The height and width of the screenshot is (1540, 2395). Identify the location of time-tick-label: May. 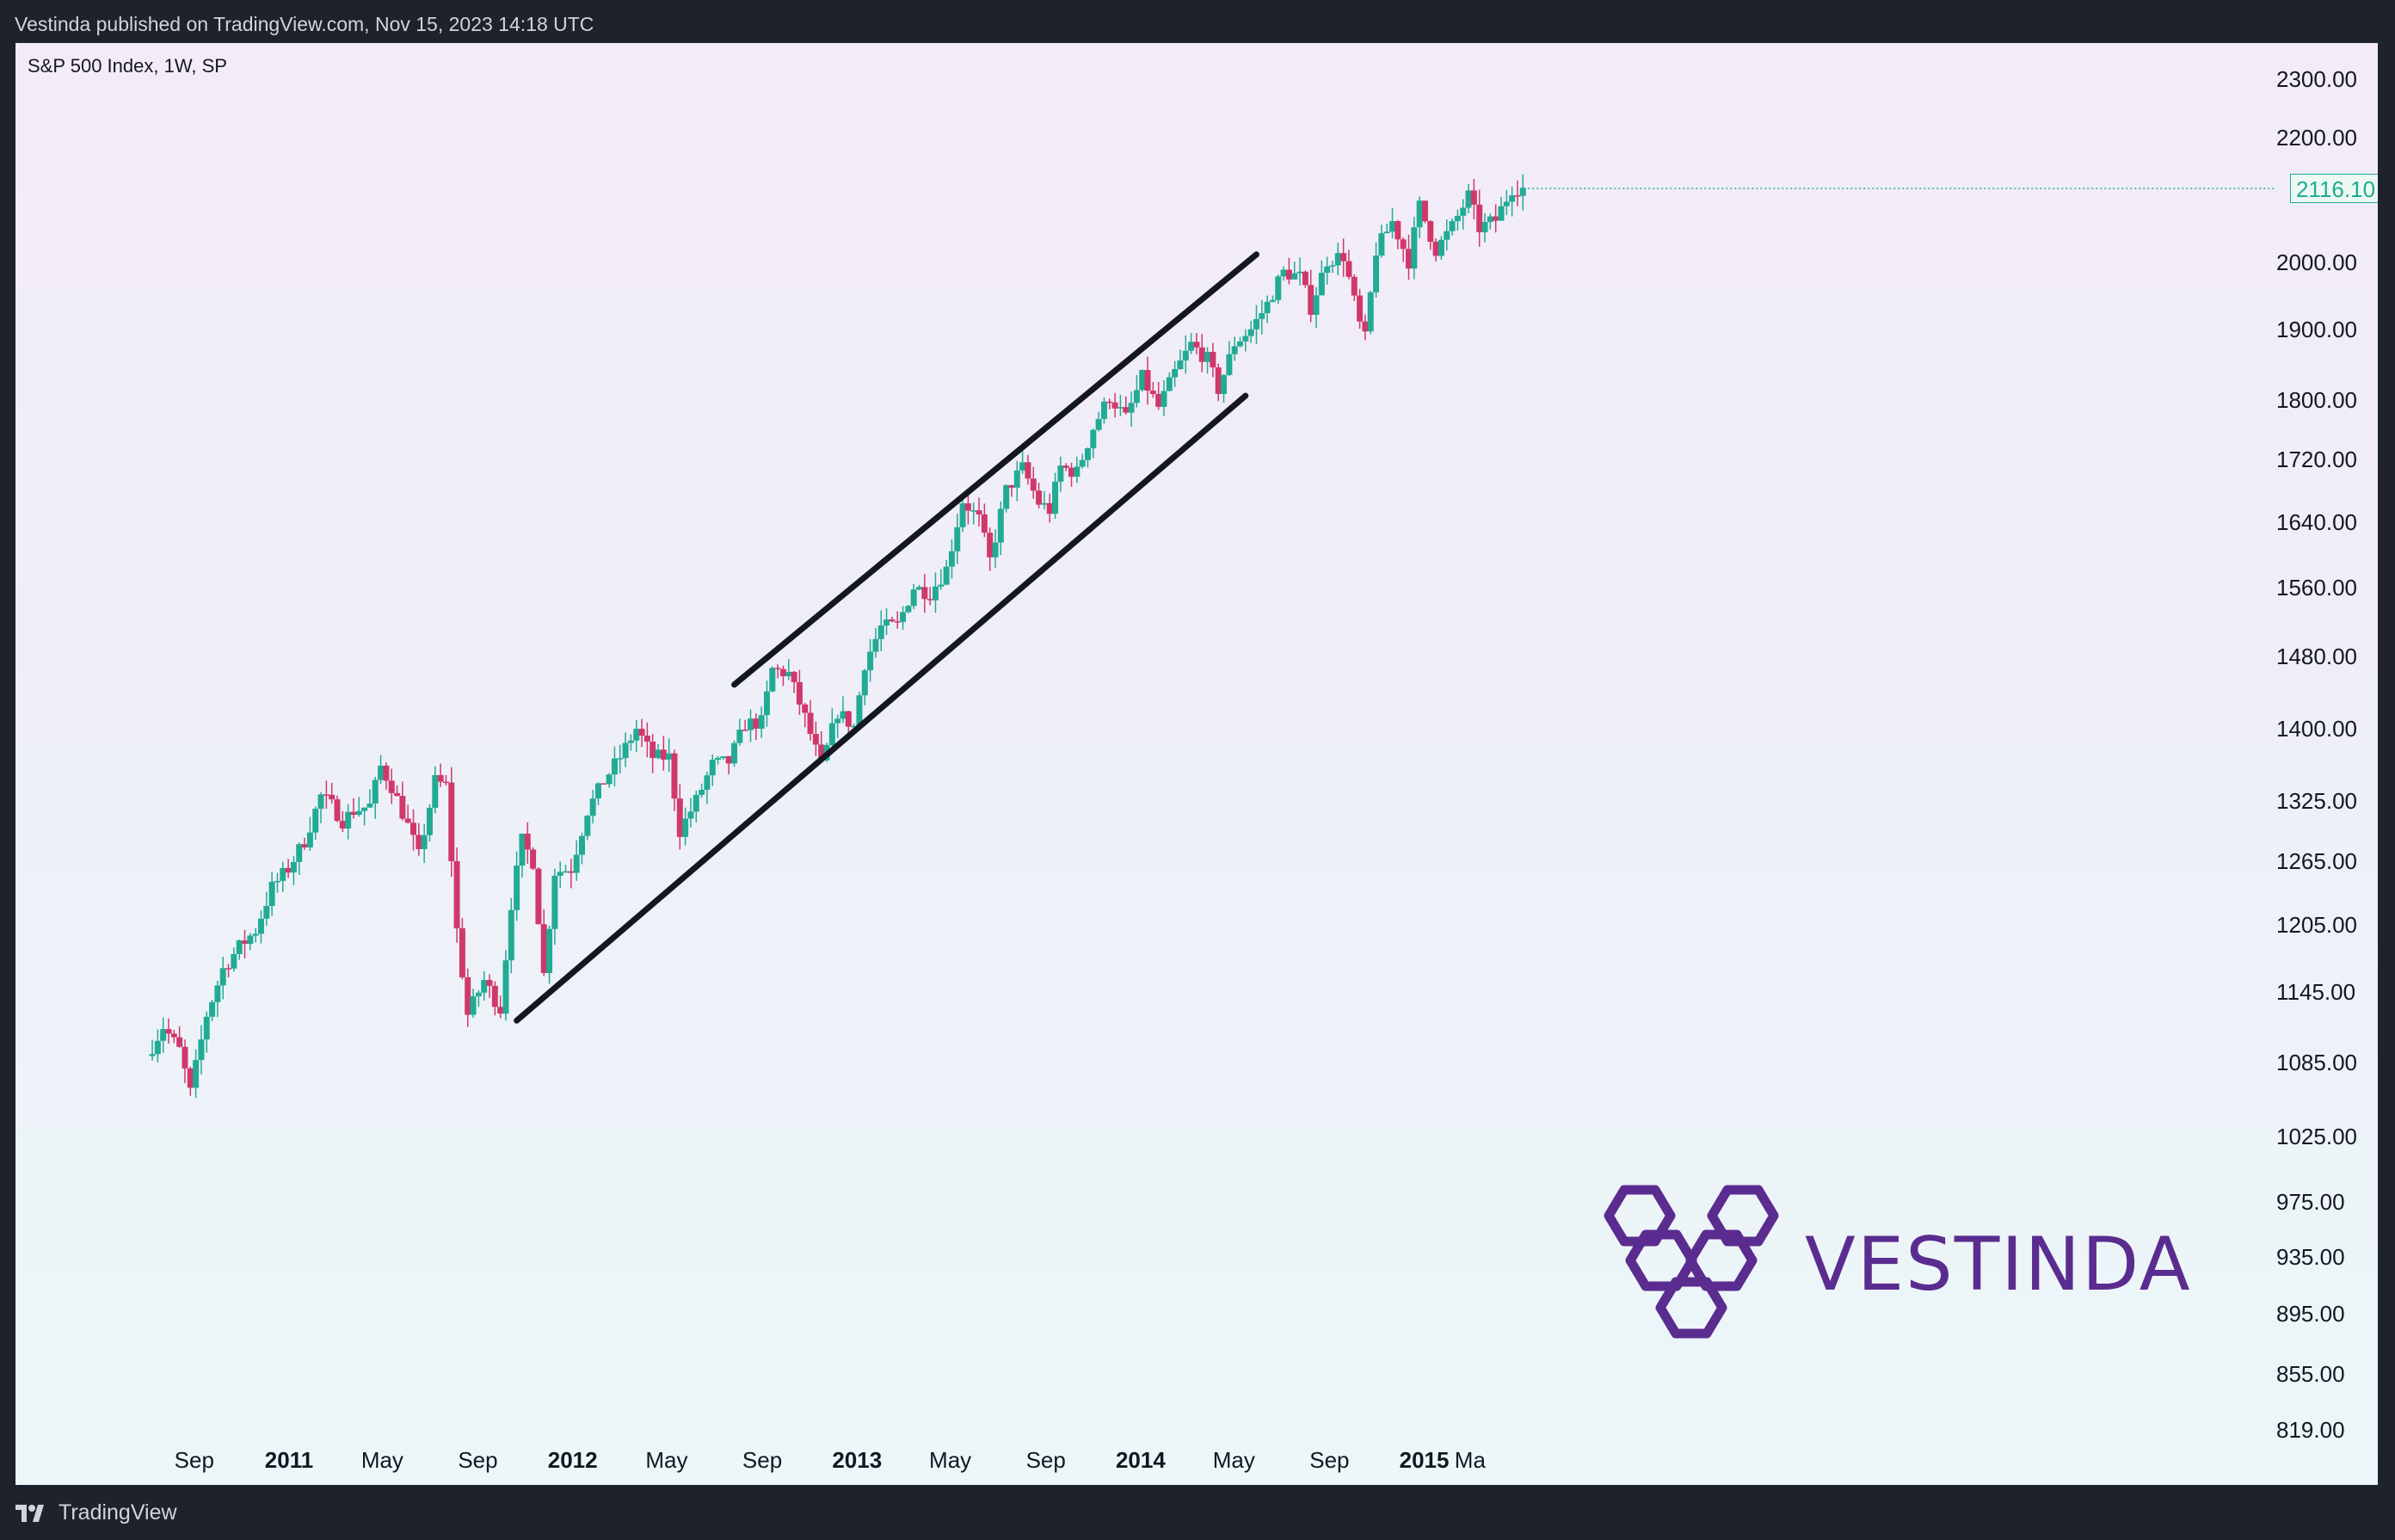
(666, 1460).